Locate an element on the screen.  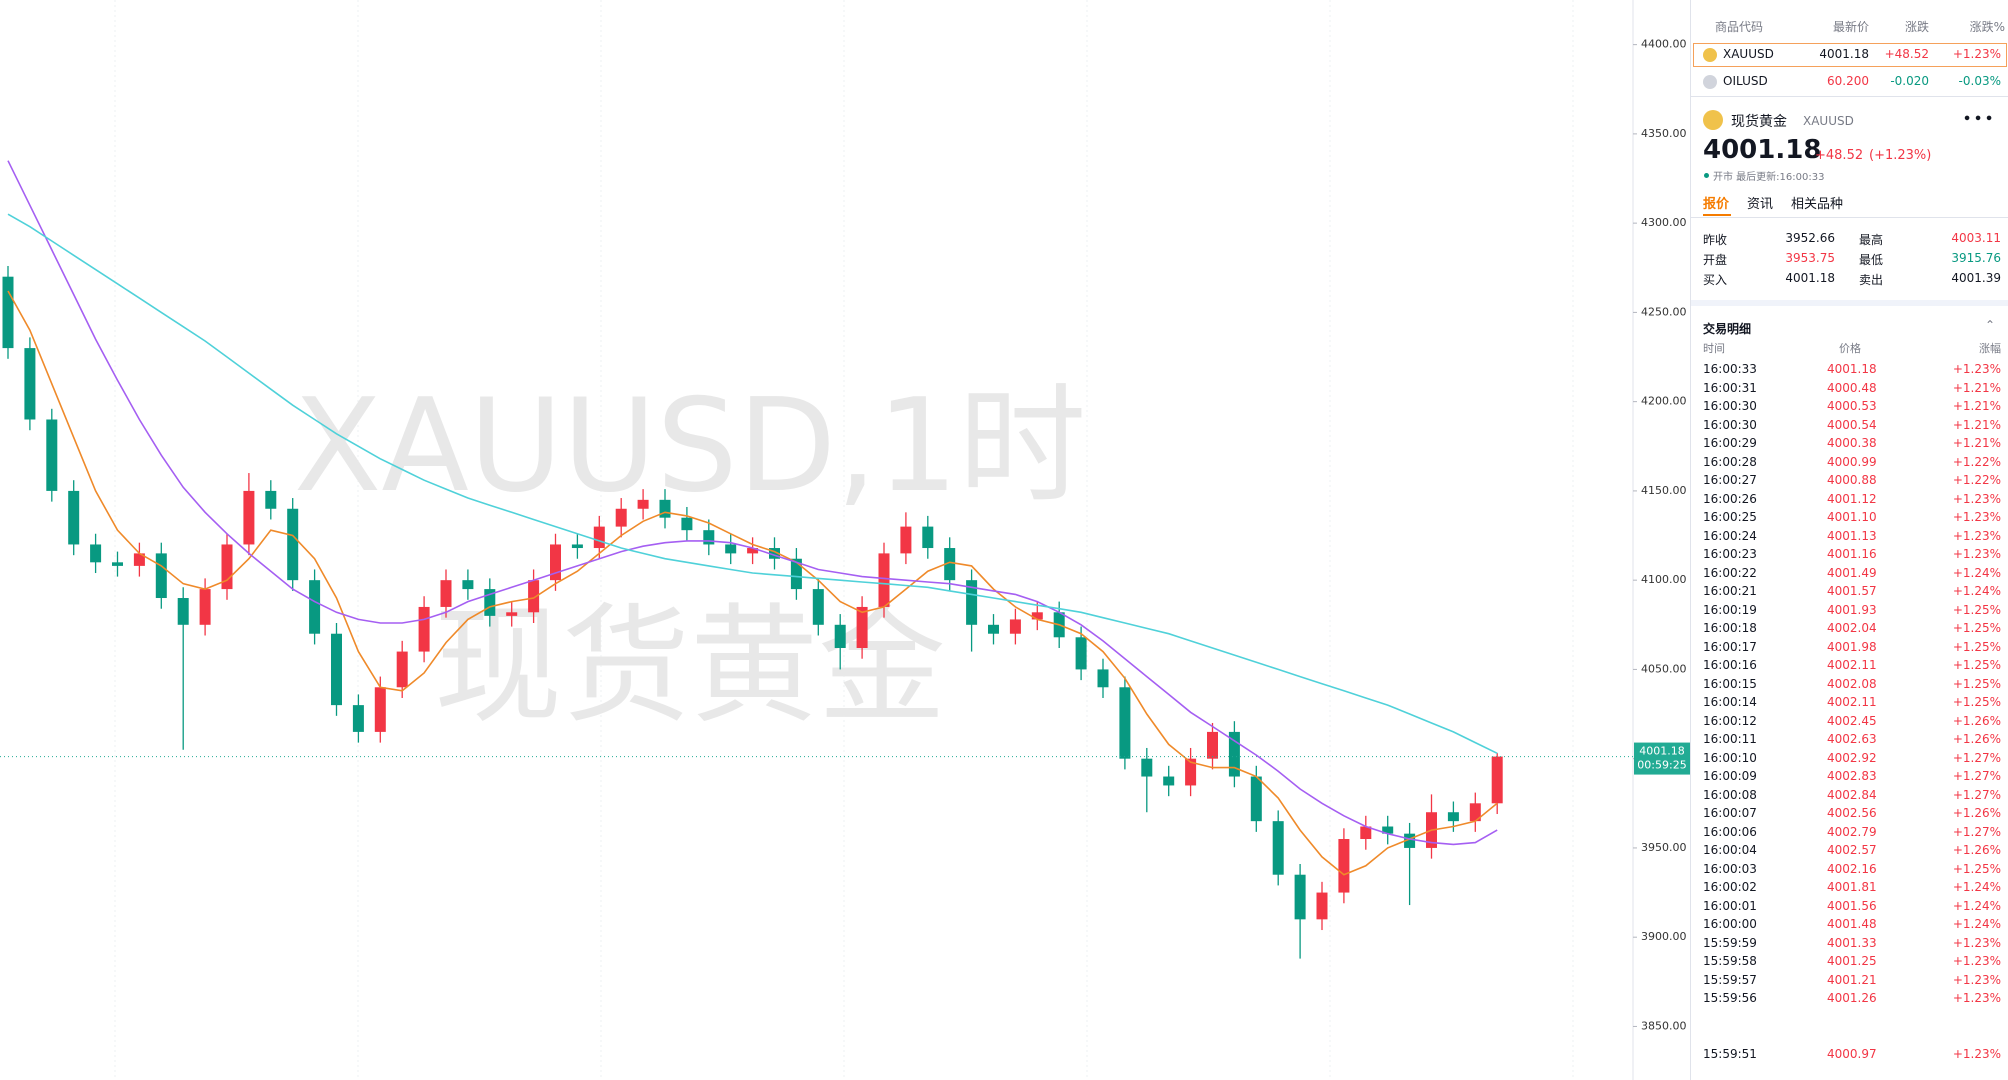
trade-cell: 4001.48 is located at coordinates (1852, 924).